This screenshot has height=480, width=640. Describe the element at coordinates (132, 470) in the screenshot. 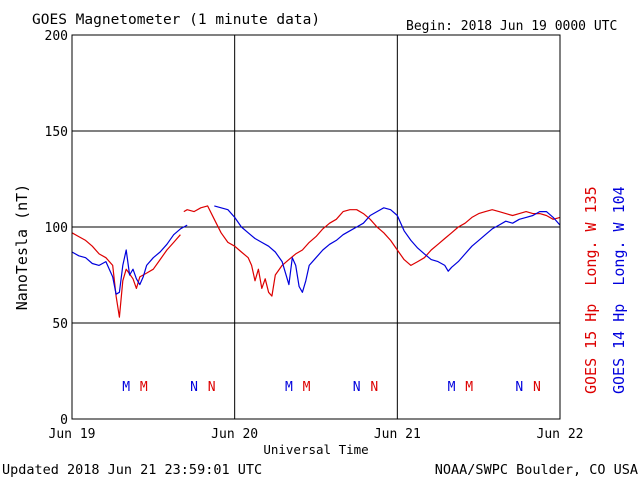

I see `updated-timestamp: Updated 2018 Jun 21 23:59:01 UTC` at that location.